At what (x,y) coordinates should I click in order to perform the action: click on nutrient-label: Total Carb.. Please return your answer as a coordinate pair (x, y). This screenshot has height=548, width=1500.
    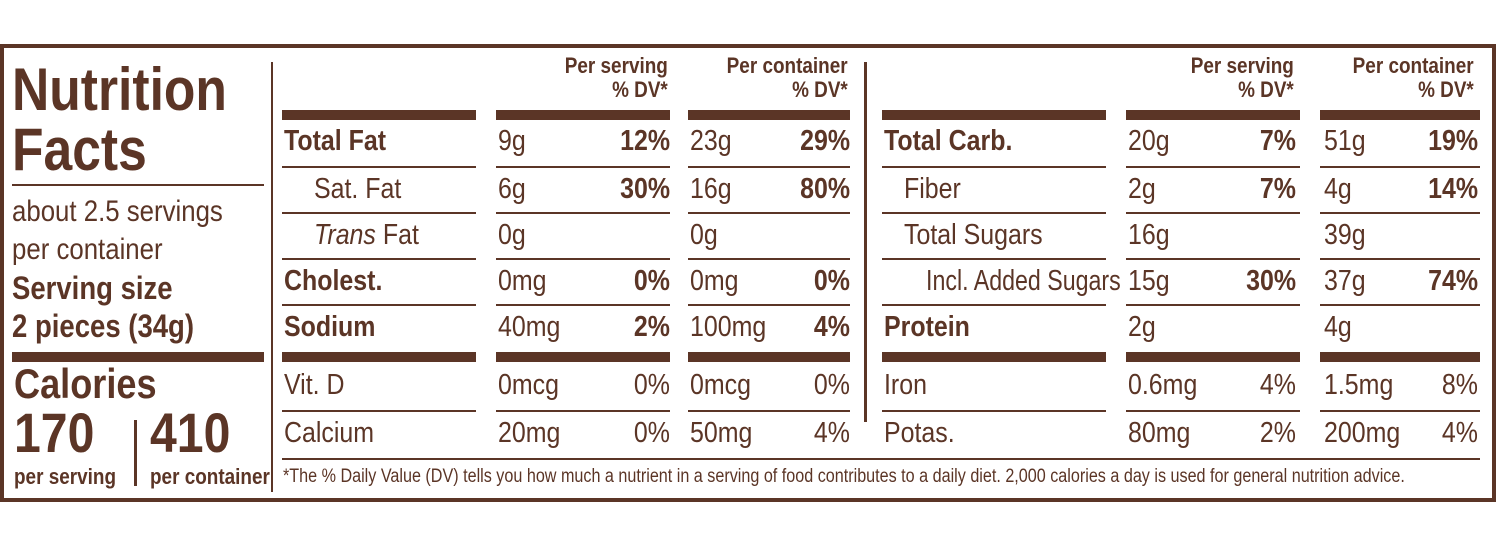
    Looking at the image, I should click on (948, 141).